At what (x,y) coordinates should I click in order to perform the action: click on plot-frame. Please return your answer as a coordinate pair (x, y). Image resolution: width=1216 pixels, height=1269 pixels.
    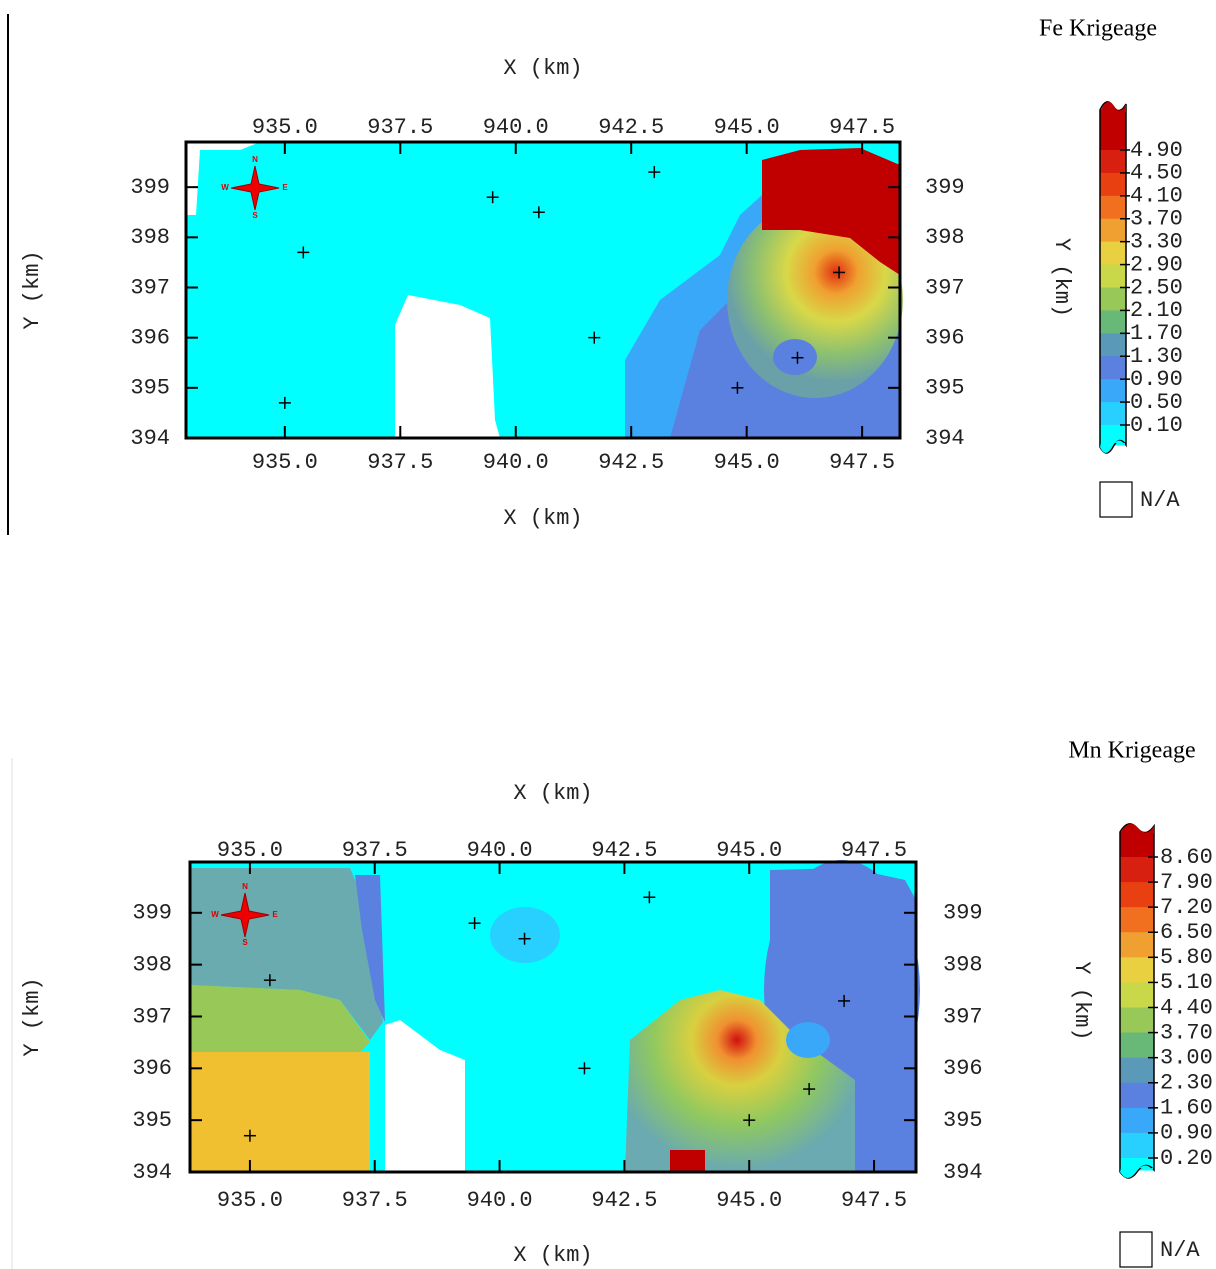
    Looking at the image, I should click on (543, 290).